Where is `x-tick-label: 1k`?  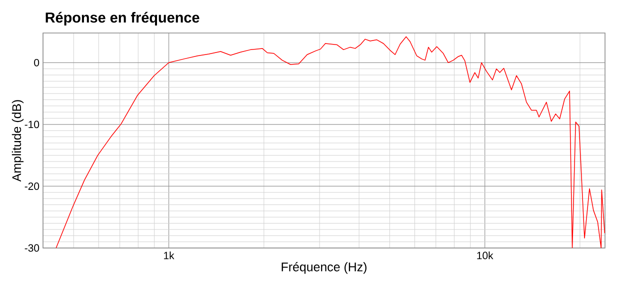
x-tick-label: 1k is located at coordinates (169, 256).